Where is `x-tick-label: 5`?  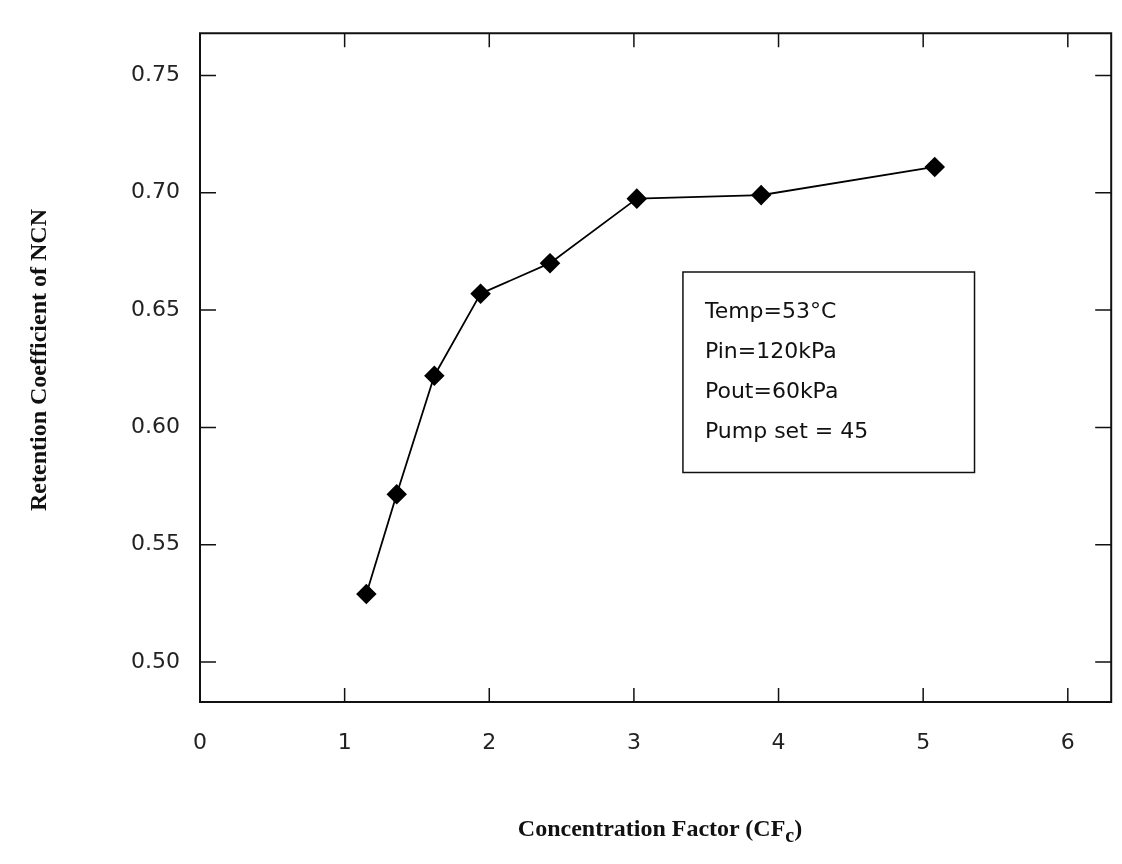 x-tick-label: 5 is located at coordinates (923, 741).